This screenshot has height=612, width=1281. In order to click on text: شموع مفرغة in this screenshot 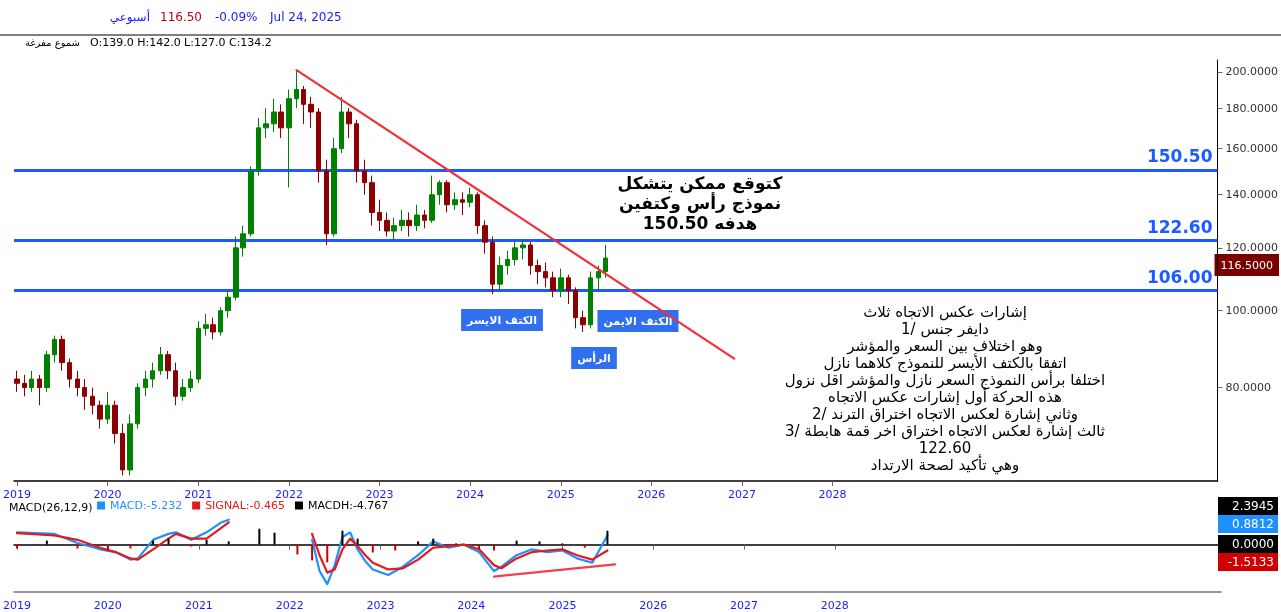, I will do `click(52, 42)`.